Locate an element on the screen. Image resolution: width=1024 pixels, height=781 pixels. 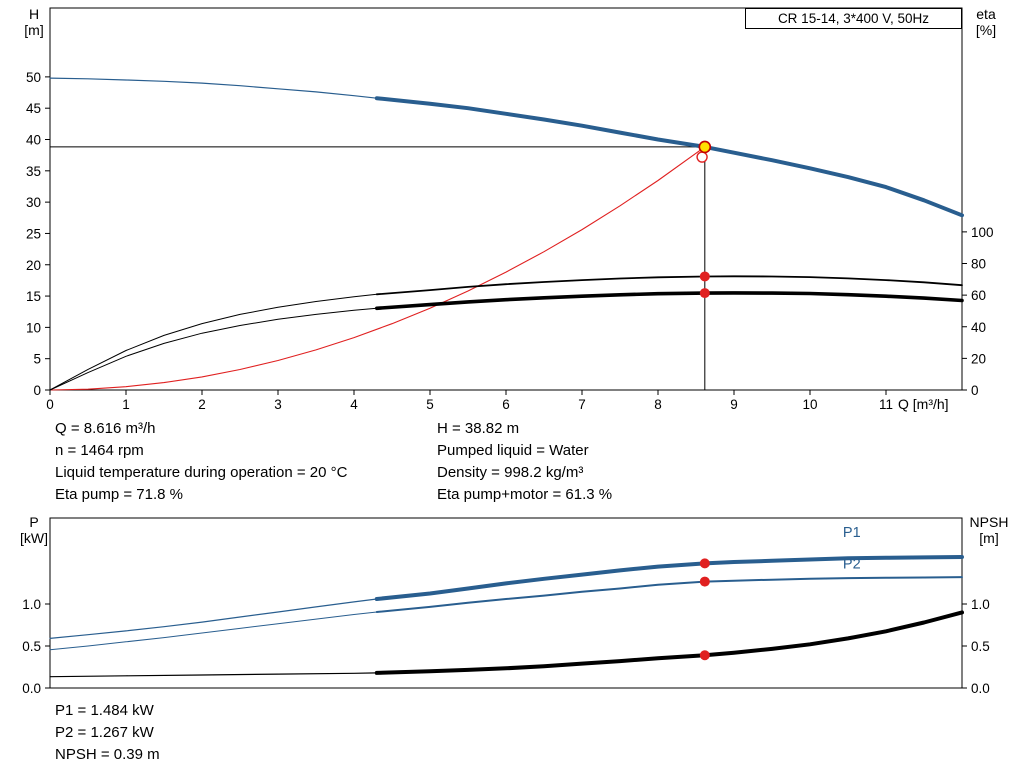
tick-label: 8 is located at coordinates (658, 404).